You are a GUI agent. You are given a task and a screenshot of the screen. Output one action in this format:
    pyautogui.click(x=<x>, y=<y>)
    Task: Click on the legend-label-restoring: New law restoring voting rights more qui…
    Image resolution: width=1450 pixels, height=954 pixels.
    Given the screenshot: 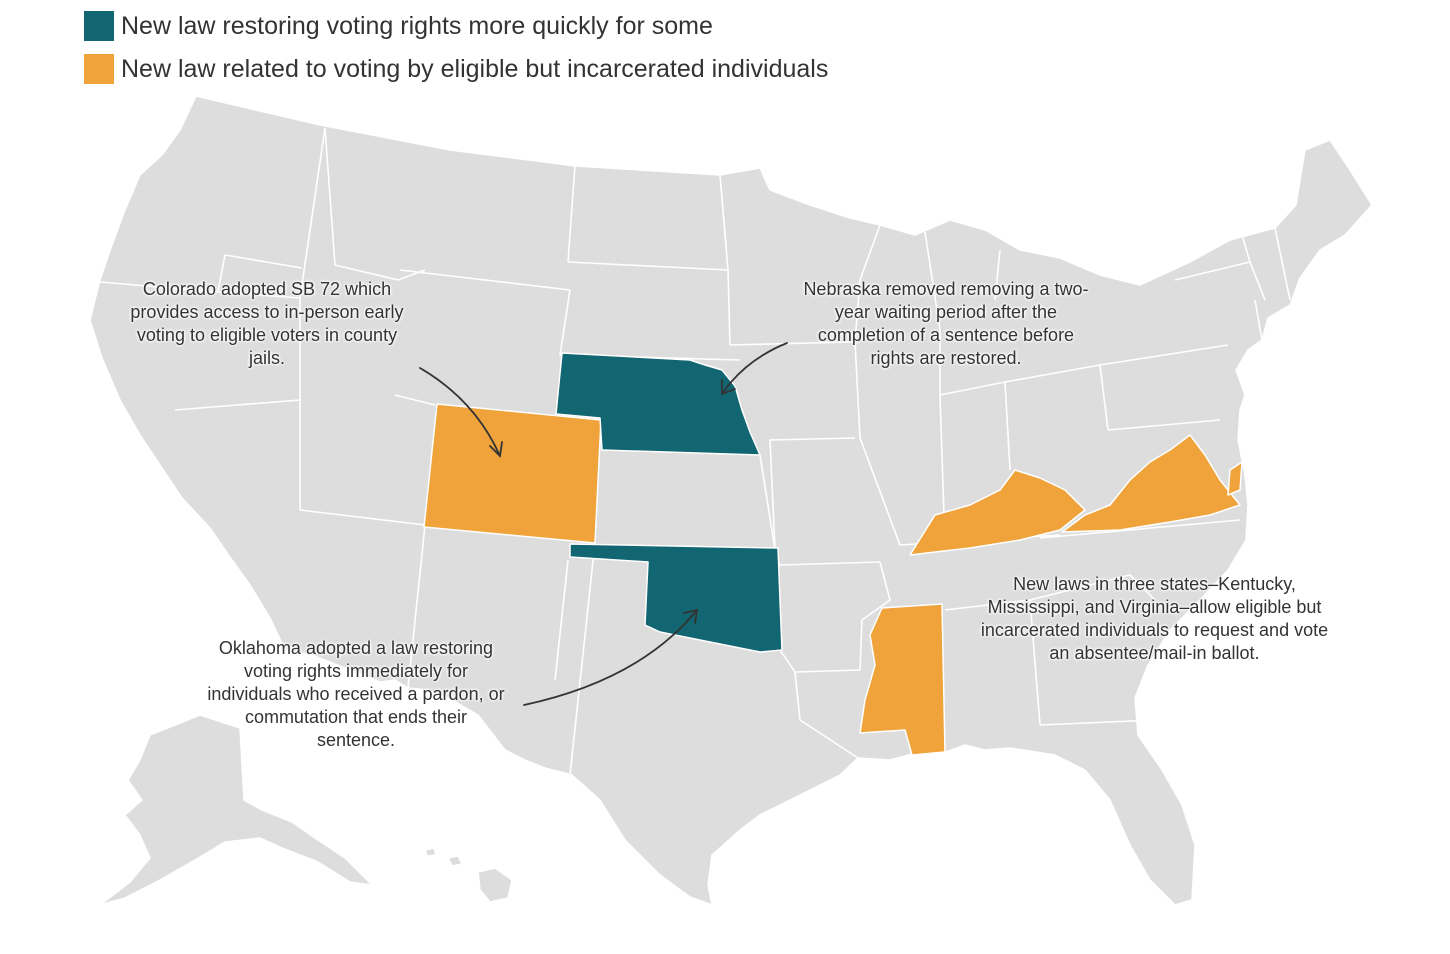 What is the action you would take?
    pyautogui.click(x=417, y=25)
    